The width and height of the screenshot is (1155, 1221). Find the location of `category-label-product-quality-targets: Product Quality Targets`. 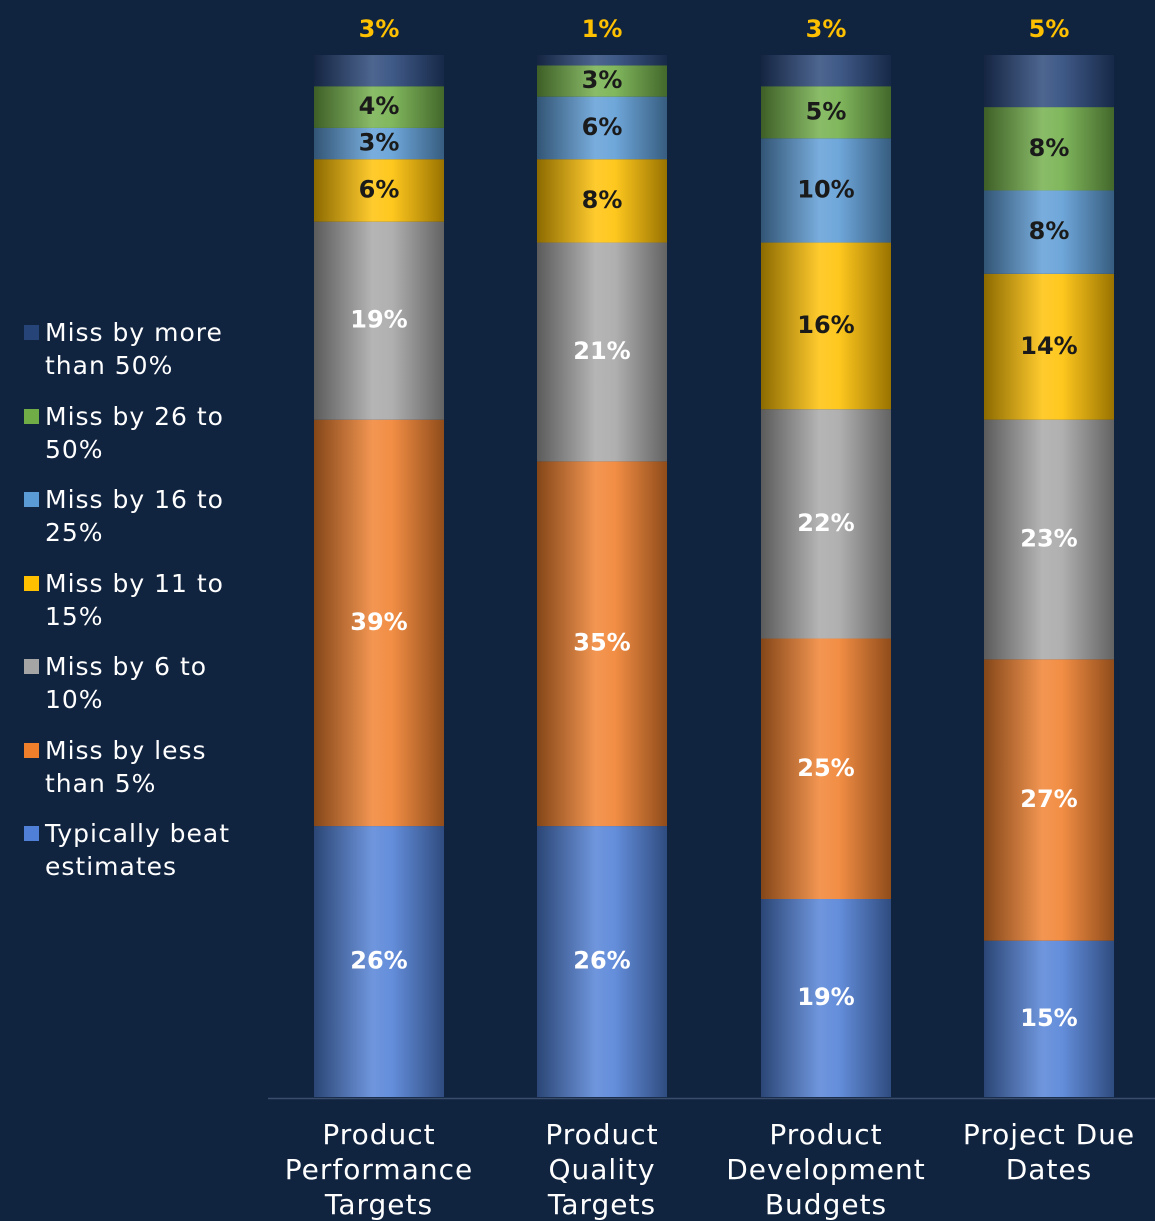

category-label-product-quality-targets: Product Quality Targets is located at coordinates (601, 1169).